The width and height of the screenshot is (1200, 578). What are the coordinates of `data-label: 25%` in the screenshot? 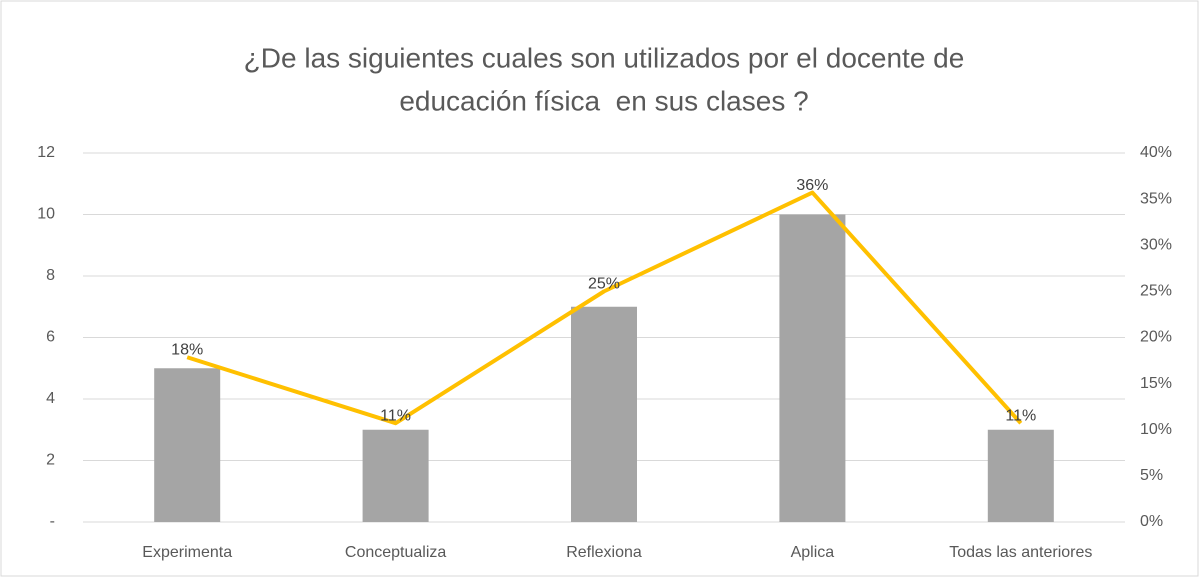 It's located at (604, 284).